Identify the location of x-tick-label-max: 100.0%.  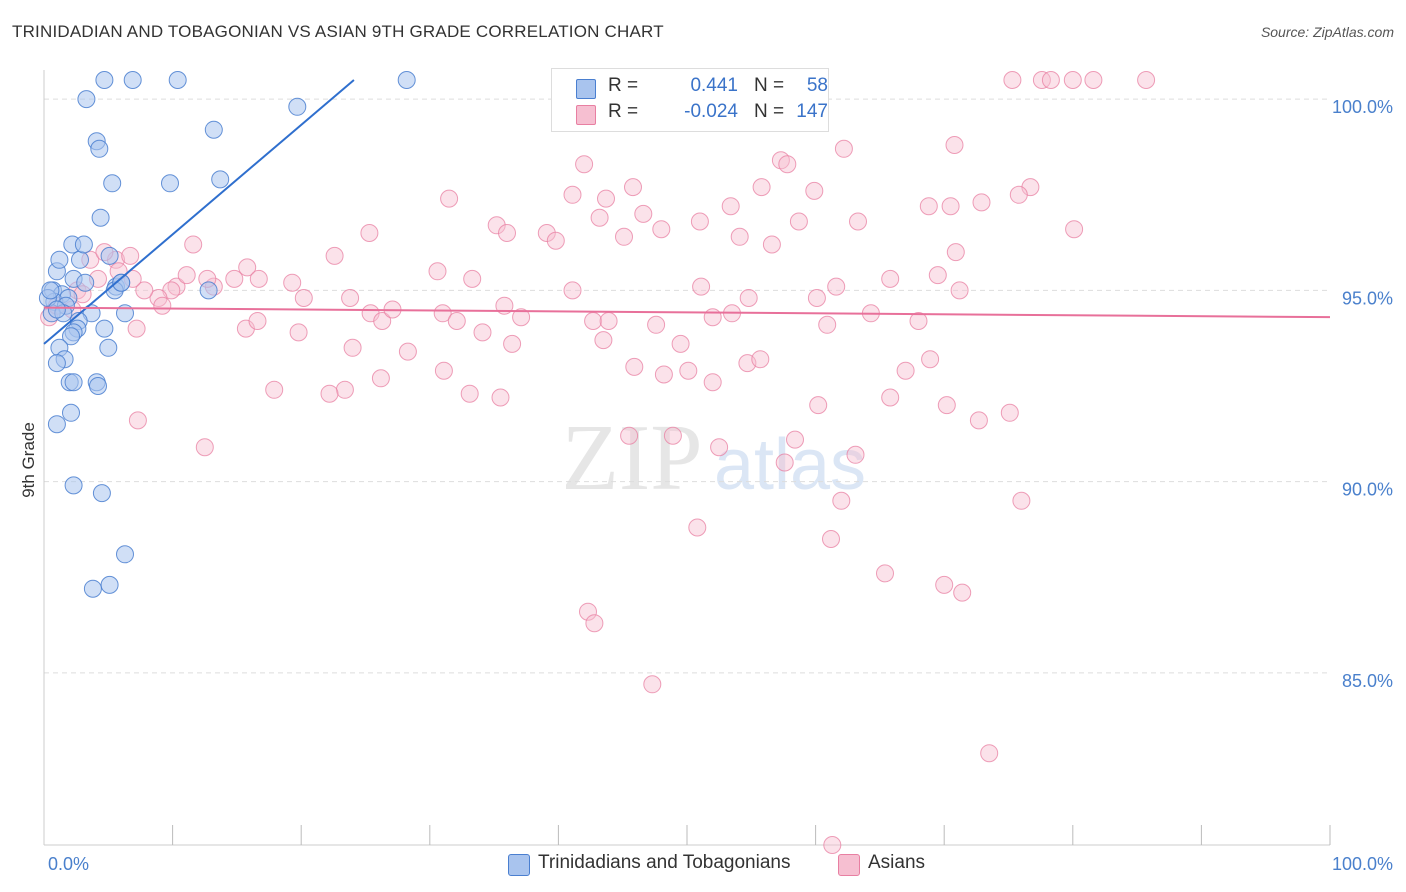
(1362, 864).